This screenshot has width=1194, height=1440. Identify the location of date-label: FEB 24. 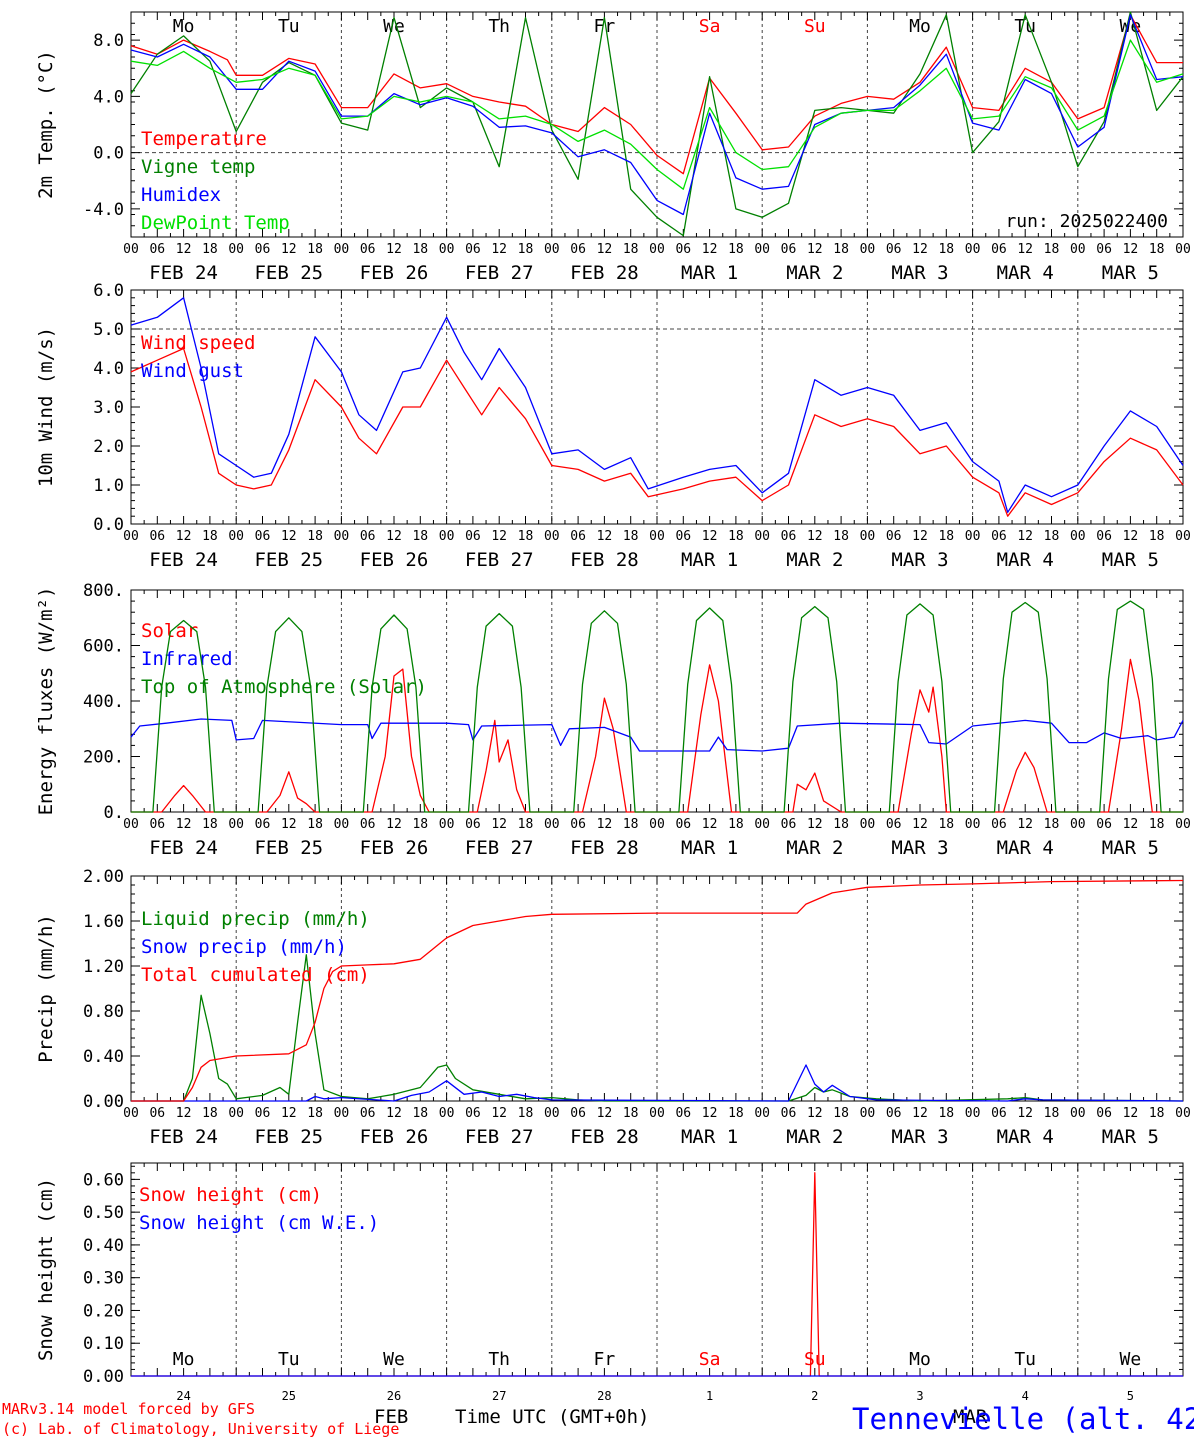
(183, 848).